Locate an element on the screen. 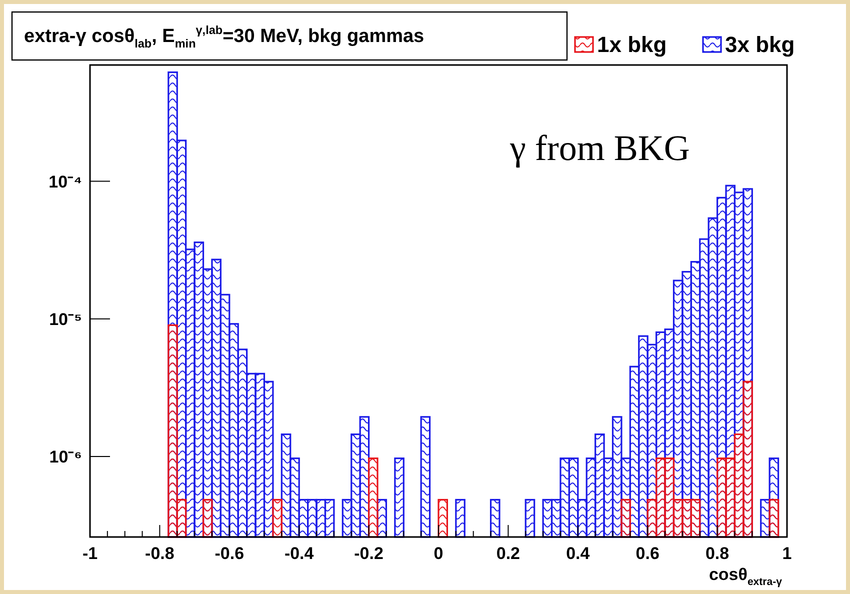 Image resolution: width=850 pixels, height=594 pixels. x-tick-label: -0.8 is located at coordinates (159, 553).